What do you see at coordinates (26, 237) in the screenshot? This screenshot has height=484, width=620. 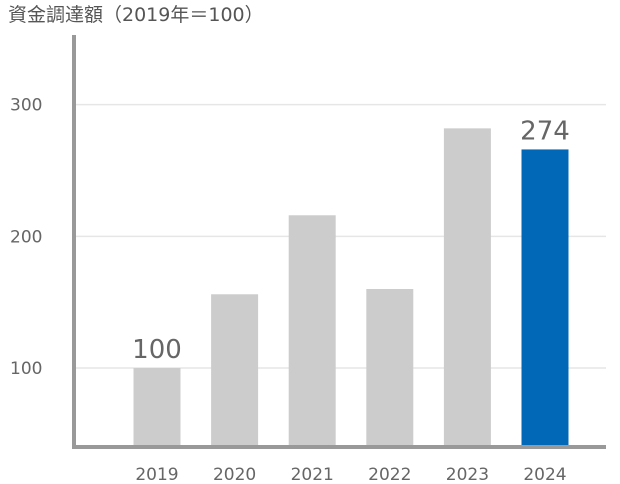 I see `y-tick-label-200: 200` at bounding box center [26, 237].